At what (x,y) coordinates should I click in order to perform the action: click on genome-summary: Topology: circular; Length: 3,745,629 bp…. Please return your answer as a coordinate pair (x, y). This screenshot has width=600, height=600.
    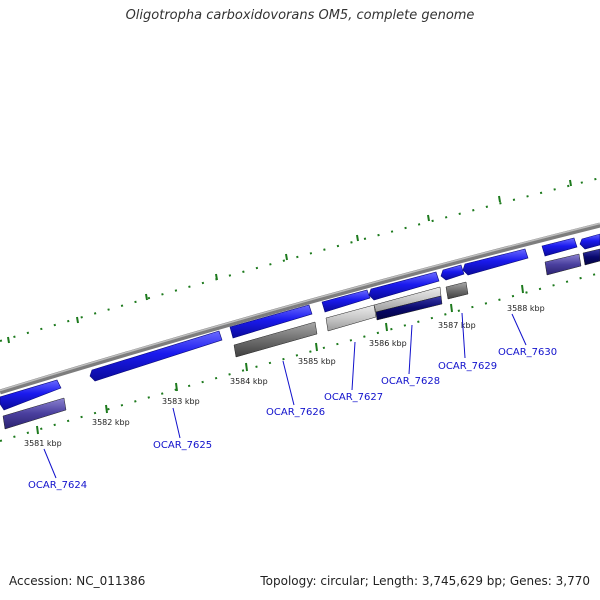
    Looking at the image, I should click on (425, 581).